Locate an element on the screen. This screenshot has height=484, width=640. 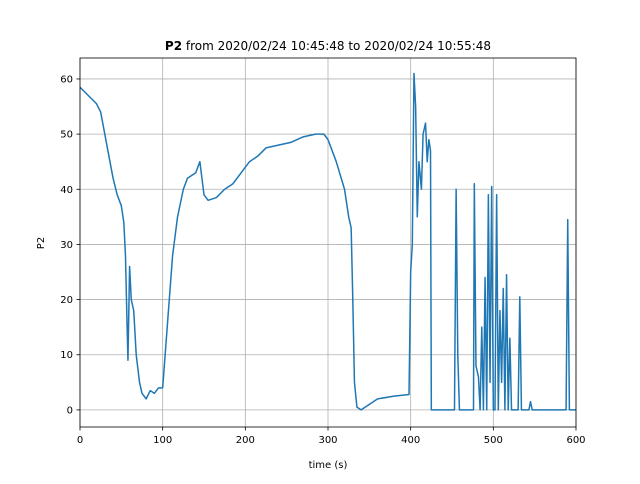
x-tick-label: 500 is located at coordinates (493, 440).